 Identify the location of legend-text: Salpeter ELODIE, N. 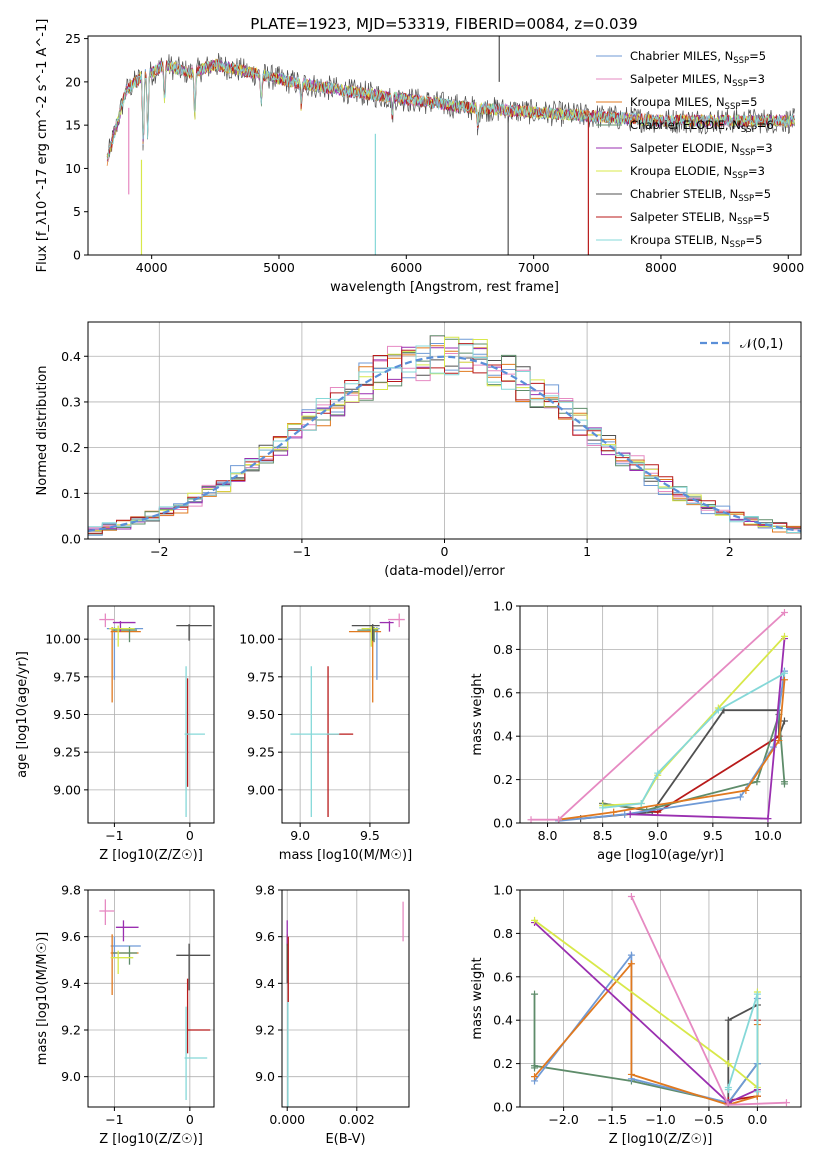
(685, 148).